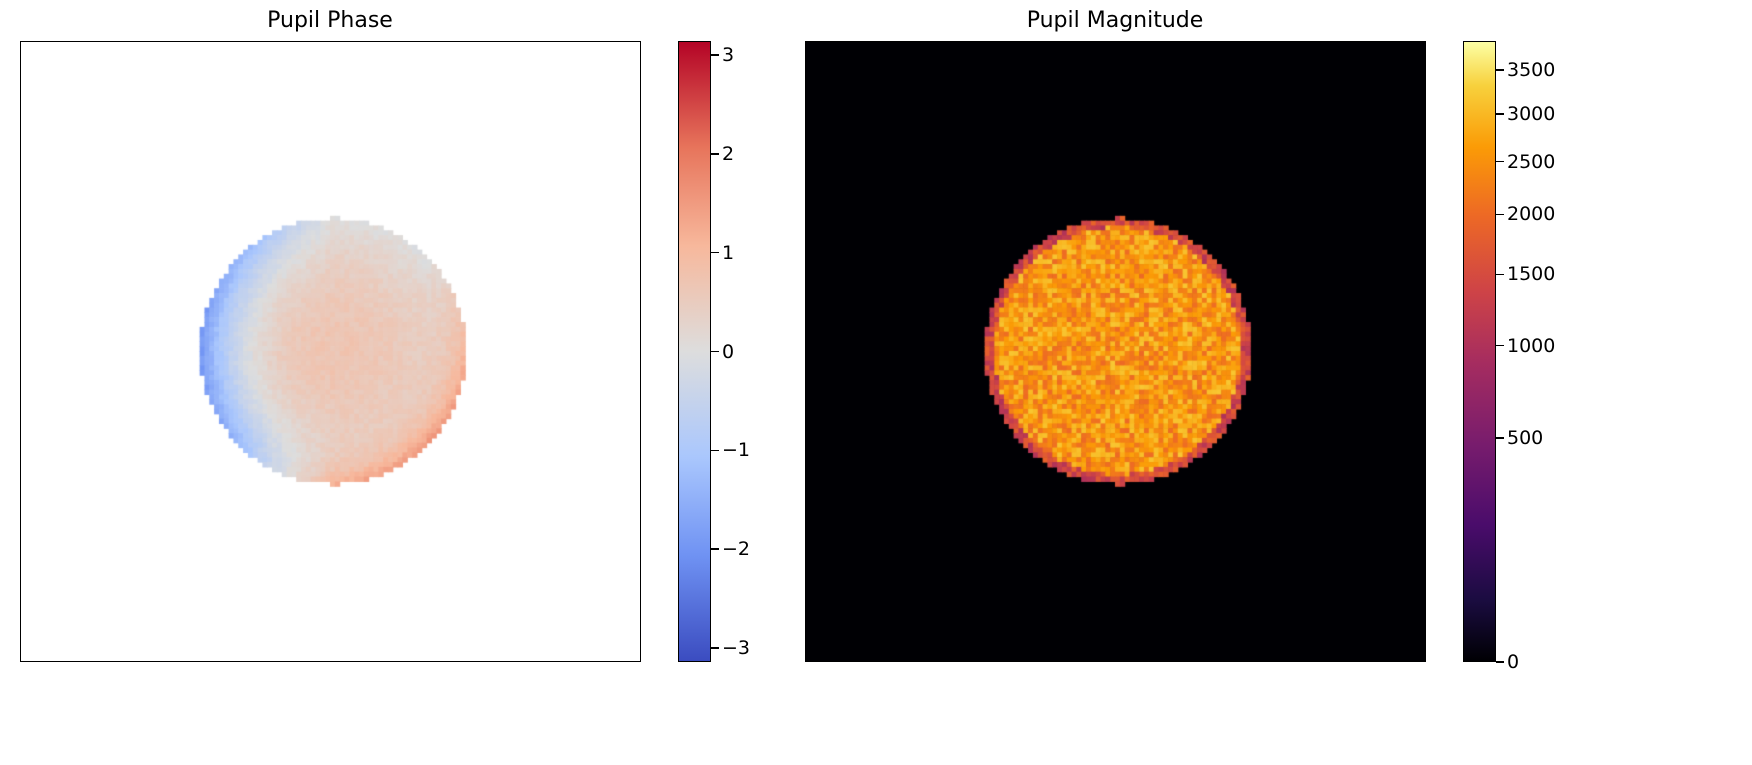 This screenshot has width=1752, height=765. Describe the element at coordinates (736, 450) in the screenshot. I see `phase-colorbar-tick-label: −1` at that location.